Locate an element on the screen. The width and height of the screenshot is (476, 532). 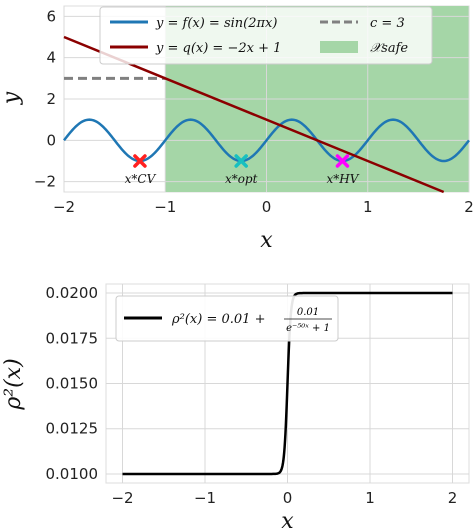
top-x-tick-label: −1 is located at coordinates (165, 207).